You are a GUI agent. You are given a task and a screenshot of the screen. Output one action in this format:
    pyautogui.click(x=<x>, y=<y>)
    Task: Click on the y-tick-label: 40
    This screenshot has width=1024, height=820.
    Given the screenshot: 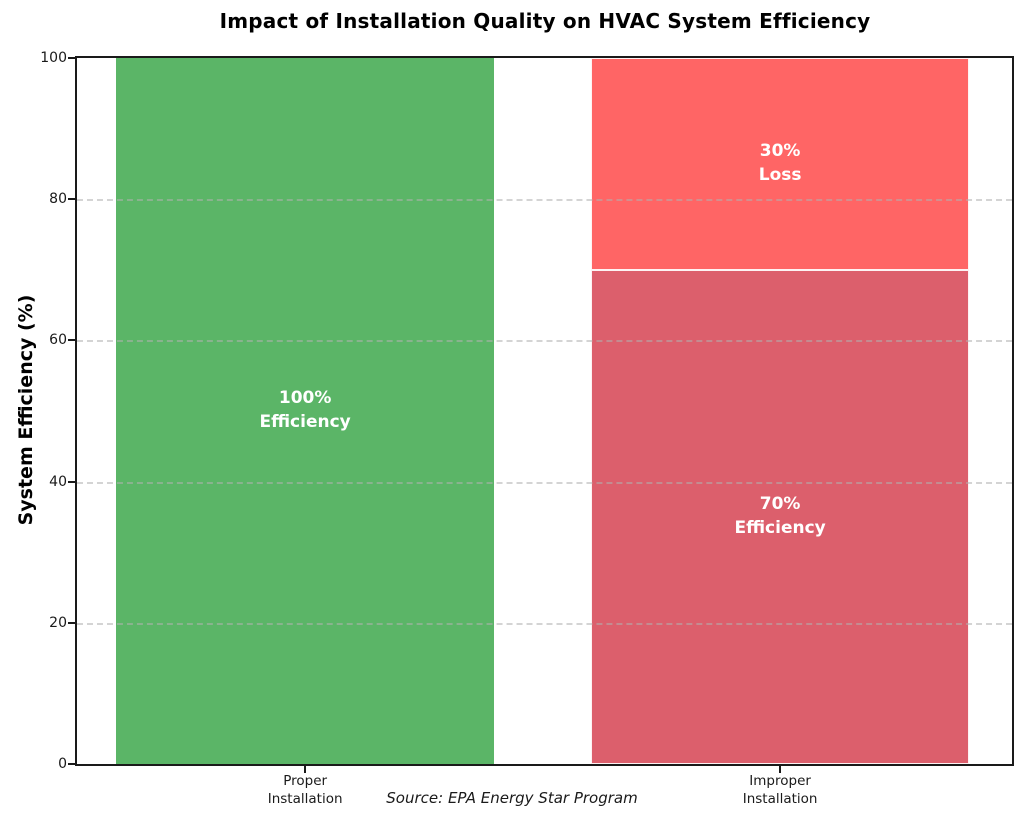 What is the action you would take?
    pyautogui.click(x=58, y=481)
    